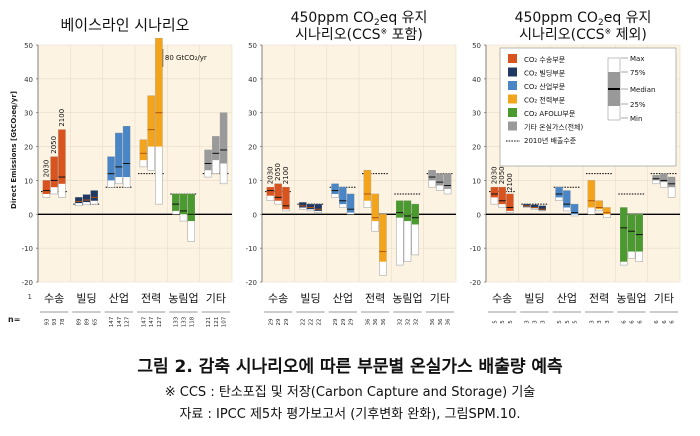  Describe the element at coordinates (405, 35) in the screenshot. I see `chart-subtitle-rest: 포함)` at that location.